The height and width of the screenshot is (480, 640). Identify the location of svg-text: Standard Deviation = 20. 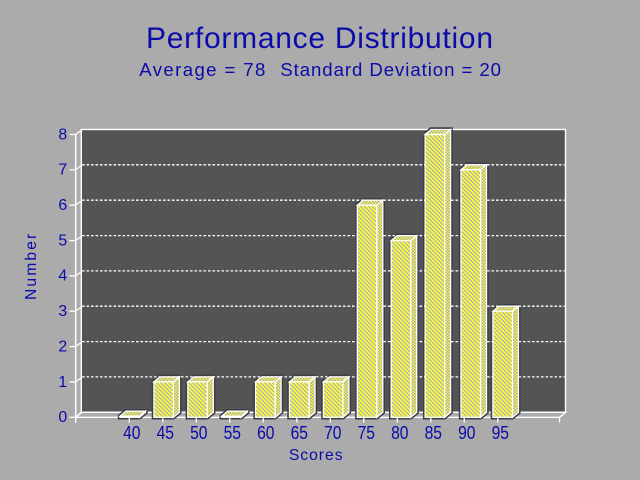
(390, 69).